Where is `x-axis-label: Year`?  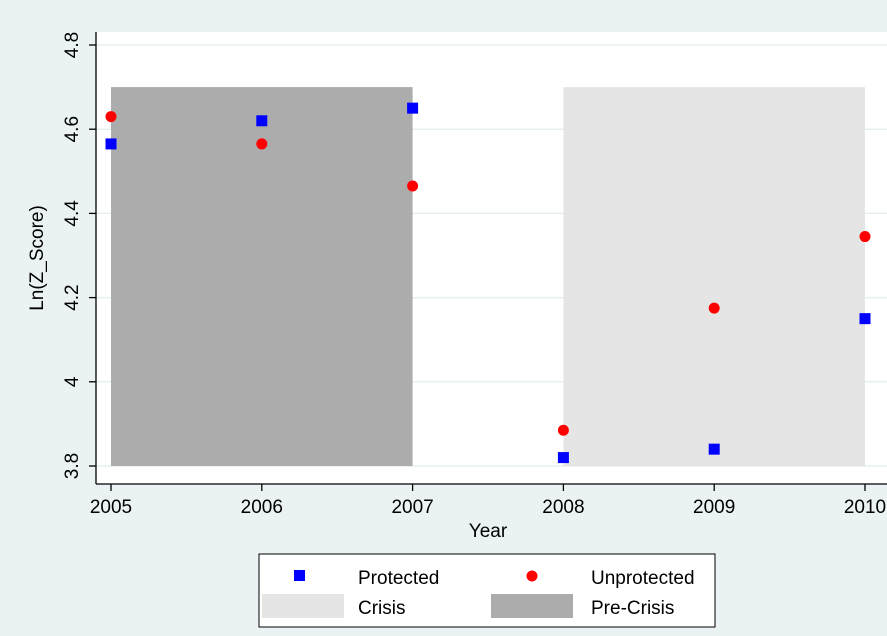
x-axis-label: Year is located at coordinates (488, 531).